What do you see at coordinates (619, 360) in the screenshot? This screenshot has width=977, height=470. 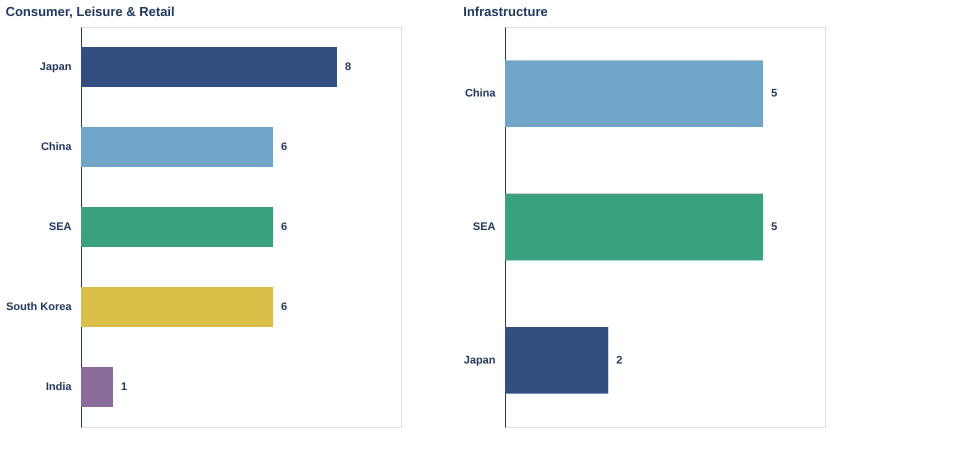 I see `data-label: 2` at bounding box center [619, 360].